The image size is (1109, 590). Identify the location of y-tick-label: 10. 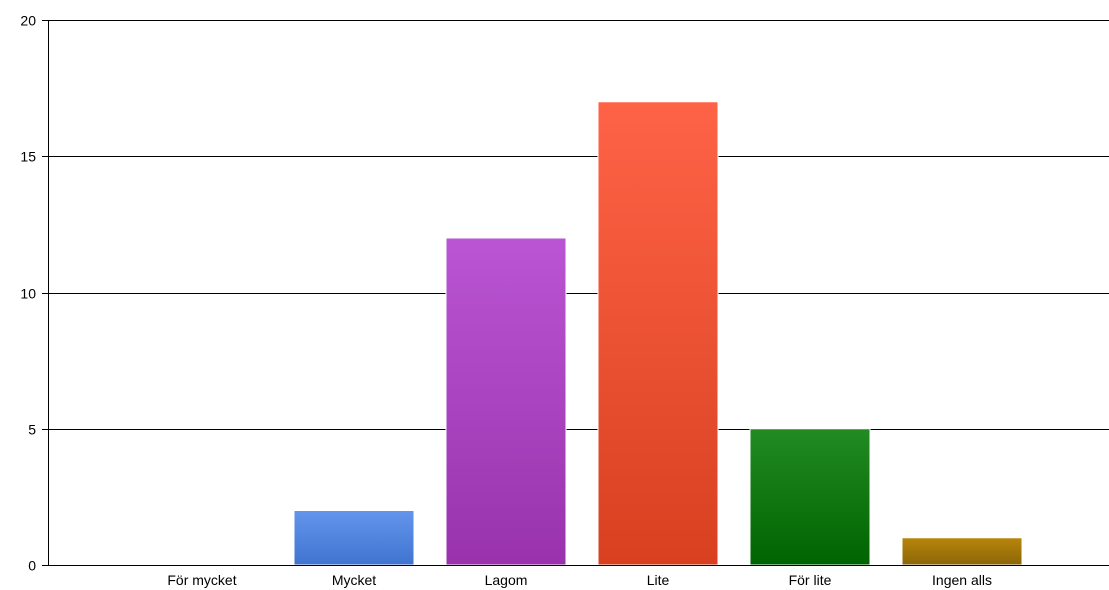
(28, 294).